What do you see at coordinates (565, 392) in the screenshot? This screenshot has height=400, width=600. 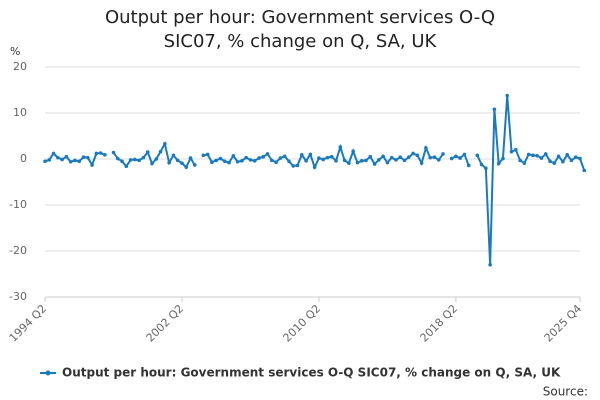 I see `source: Source:` at bounding box center [565, 392].